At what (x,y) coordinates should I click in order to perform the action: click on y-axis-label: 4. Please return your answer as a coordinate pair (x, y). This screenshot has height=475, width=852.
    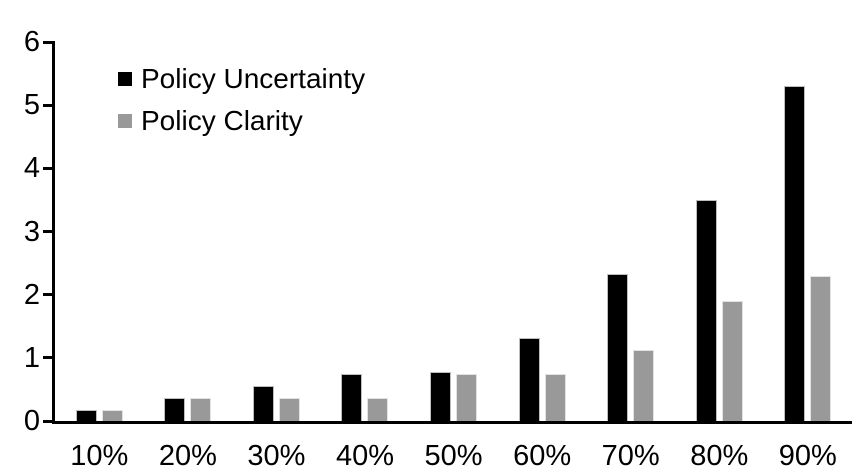
    Looking at the image, I should click on (31, 168).